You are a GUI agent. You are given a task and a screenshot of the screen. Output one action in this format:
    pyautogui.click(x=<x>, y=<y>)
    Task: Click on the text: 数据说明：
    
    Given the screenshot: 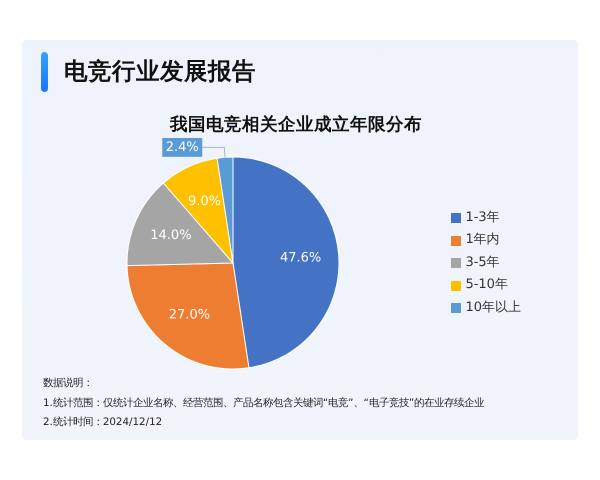 What is the action you would take?
    pyautogui.click(x=68, y=383)
    